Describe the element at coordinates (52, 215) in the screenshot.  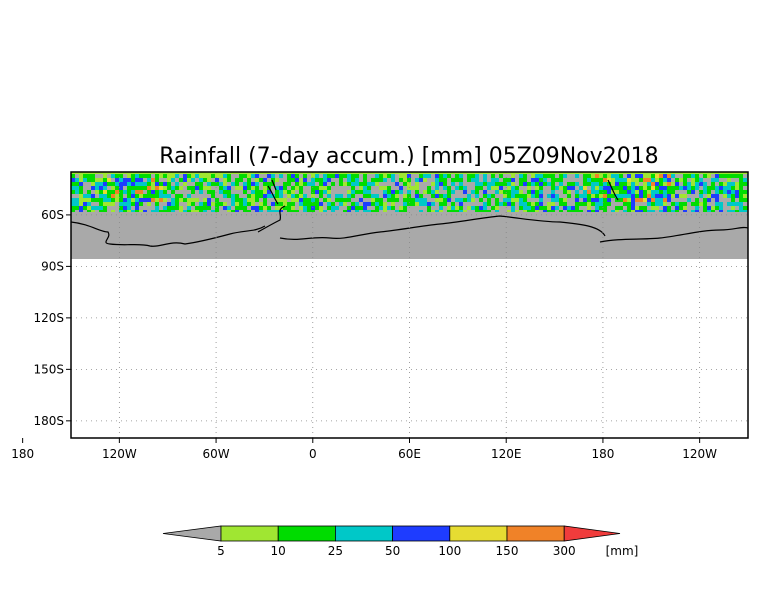
I see `lat-tick-label: 60S` at that location.